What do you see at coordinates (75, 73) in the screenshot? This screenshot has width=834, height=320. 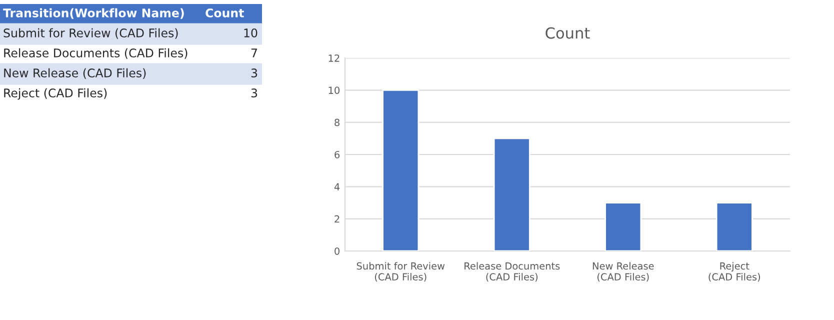 I see `category-label: New Release (CAD Files)` at bounding box center [75, 73].